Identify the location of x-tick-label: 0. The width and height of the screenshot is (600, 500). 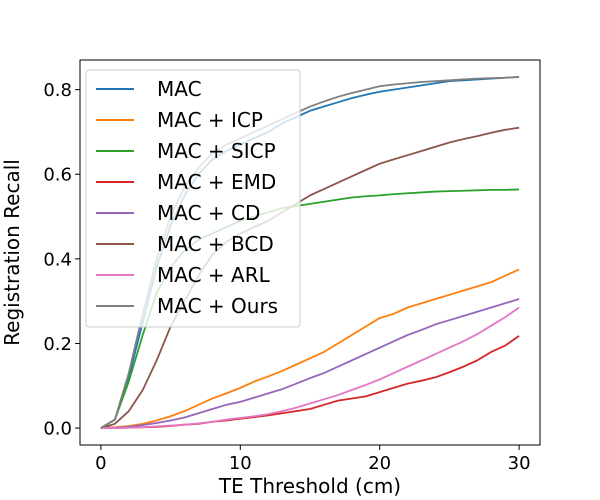
(100, 463).